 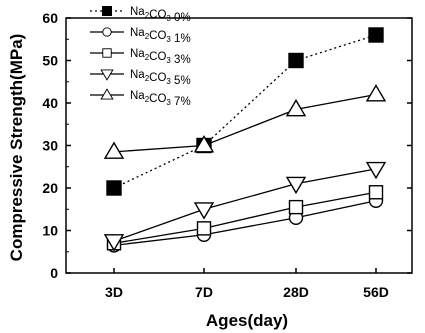 What do you see at coordinates (160, 57) in the screenshot?
I see `legend-label: Na2CO3 3%` at bounding box center [160, 57].